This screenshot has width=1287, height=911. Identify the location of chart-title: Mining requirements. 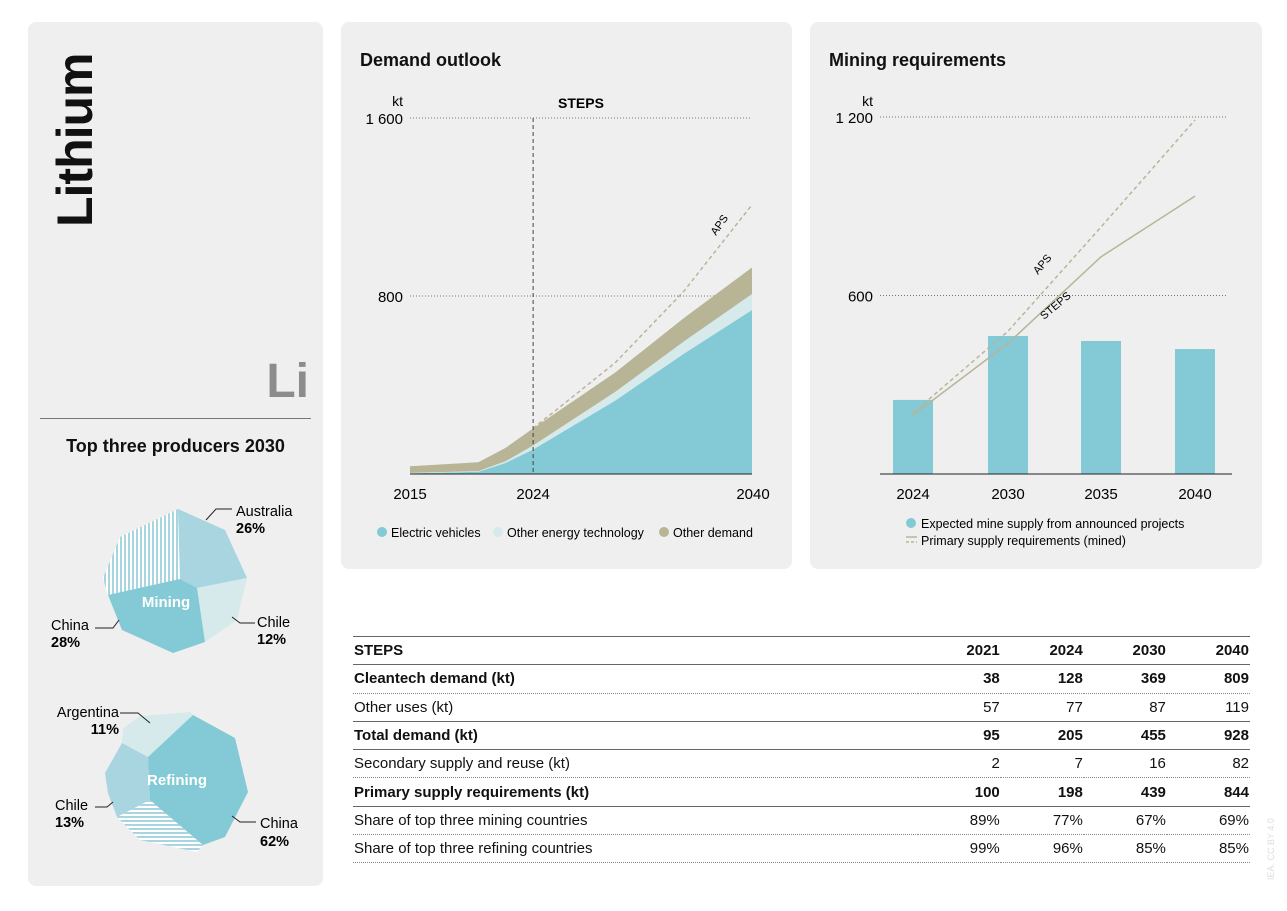
(918, 60).